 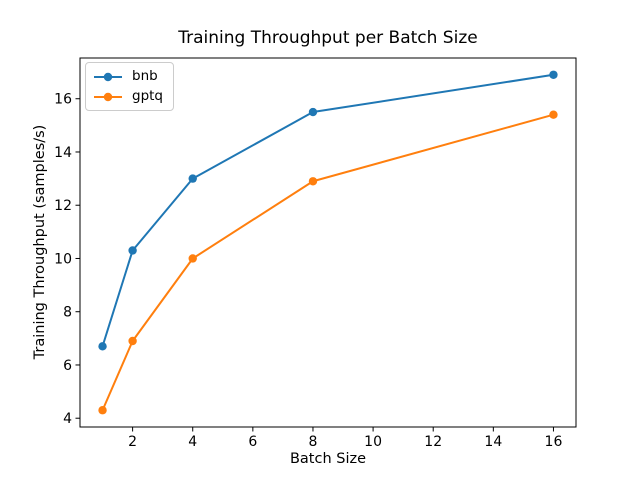 What do you see at coordinates (493, 442) in the screenshot?
I see `x-tick-label-14: 14` at bounding box center [493, 442].